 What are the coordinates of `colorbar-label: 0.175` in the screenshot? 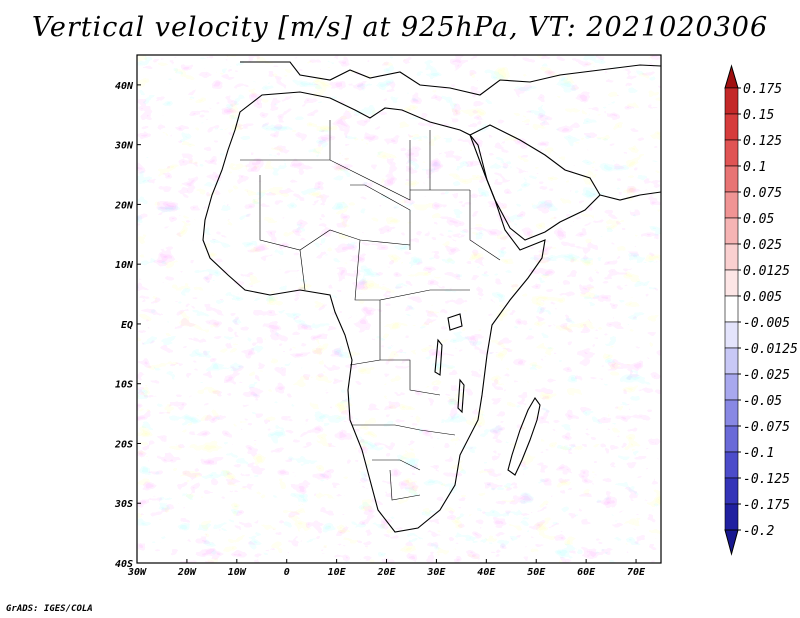 It's located at (762, 89).